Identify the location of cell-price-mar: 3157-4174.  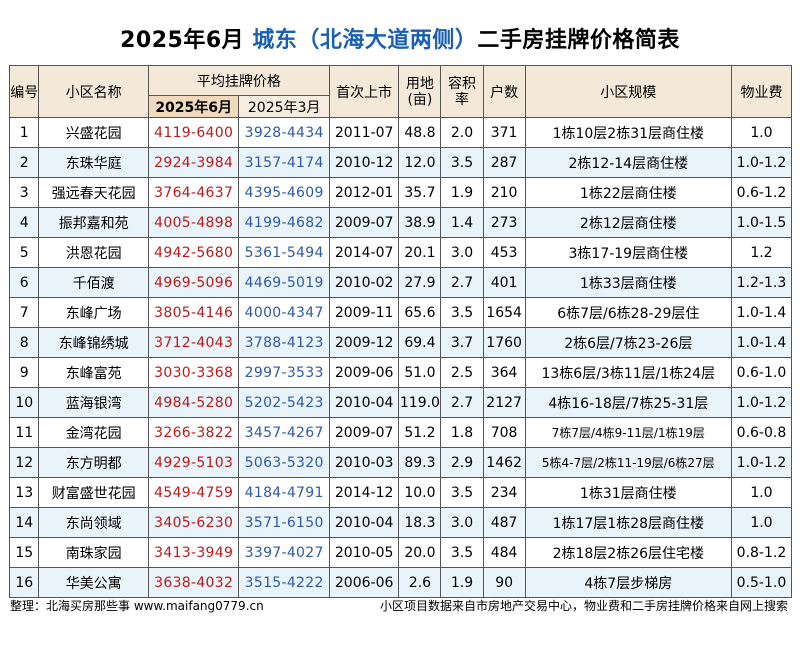
(284, 162).